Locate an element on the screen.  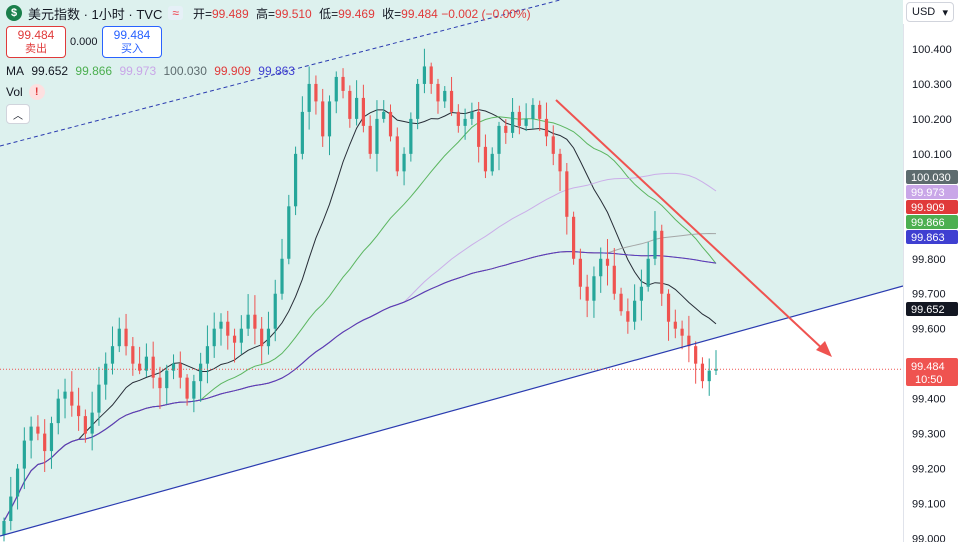
volume-legend: Vol ! is located at coordinates (25, 92).